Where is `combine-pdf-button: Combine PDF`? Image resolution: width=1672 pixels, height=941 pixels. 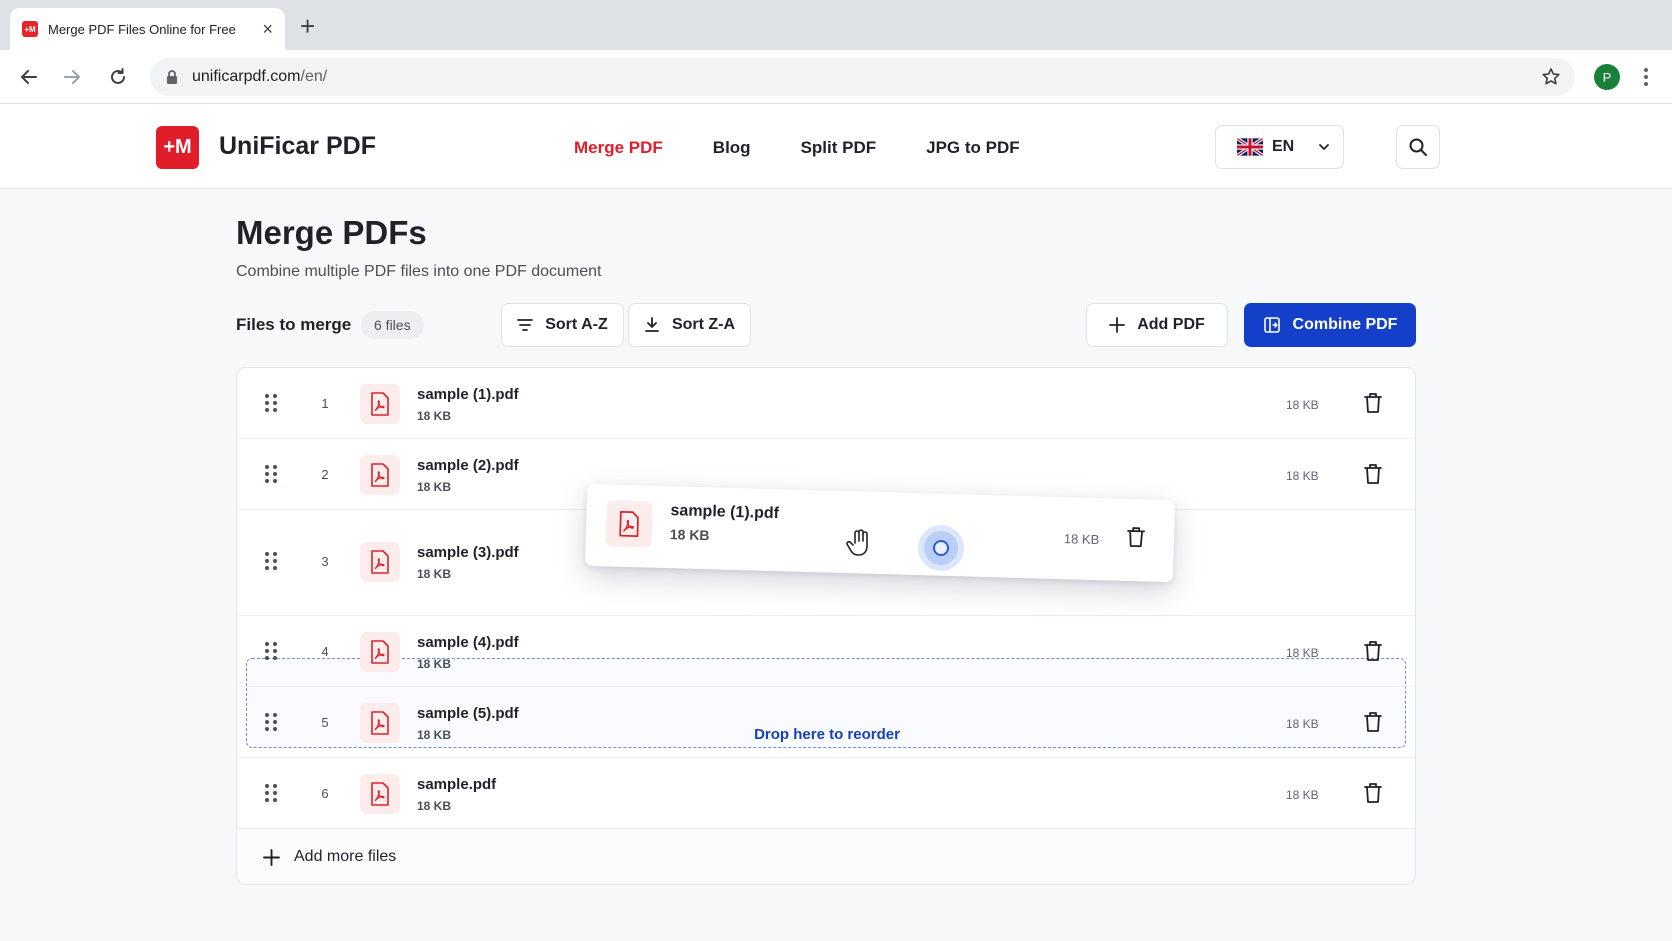 combine-pdf-button: Combine PDF is located at coordinates (1330, 325).